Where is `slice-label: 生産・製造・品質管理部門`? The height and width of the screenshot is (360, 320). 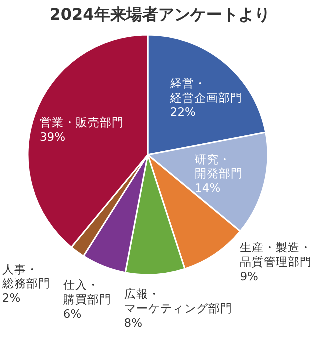
slice-label: 生産・製造・品質管理部門 is located at coordinates (276, 255).